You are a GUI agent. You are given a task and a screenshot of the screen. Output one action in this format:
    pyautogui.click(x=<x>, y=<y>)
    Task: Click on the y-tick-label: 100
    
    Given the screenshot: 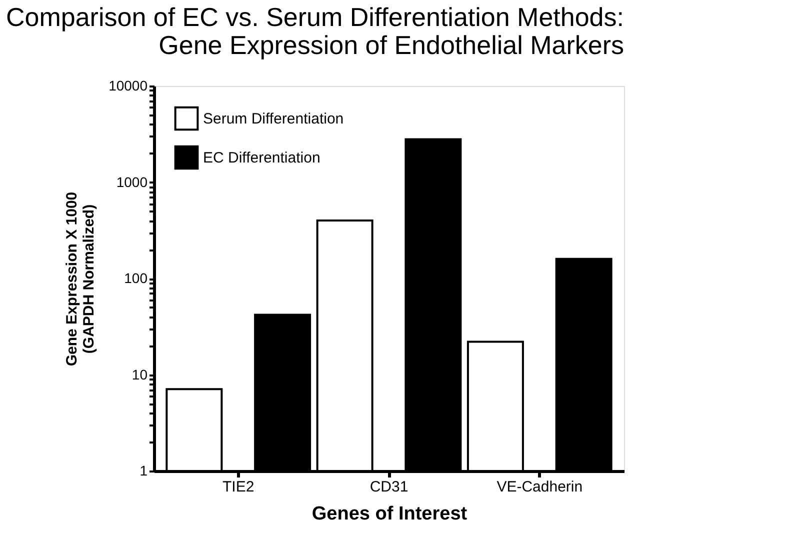 What is the action you would take?
    pyautogui.click(x=136, y=278)
    